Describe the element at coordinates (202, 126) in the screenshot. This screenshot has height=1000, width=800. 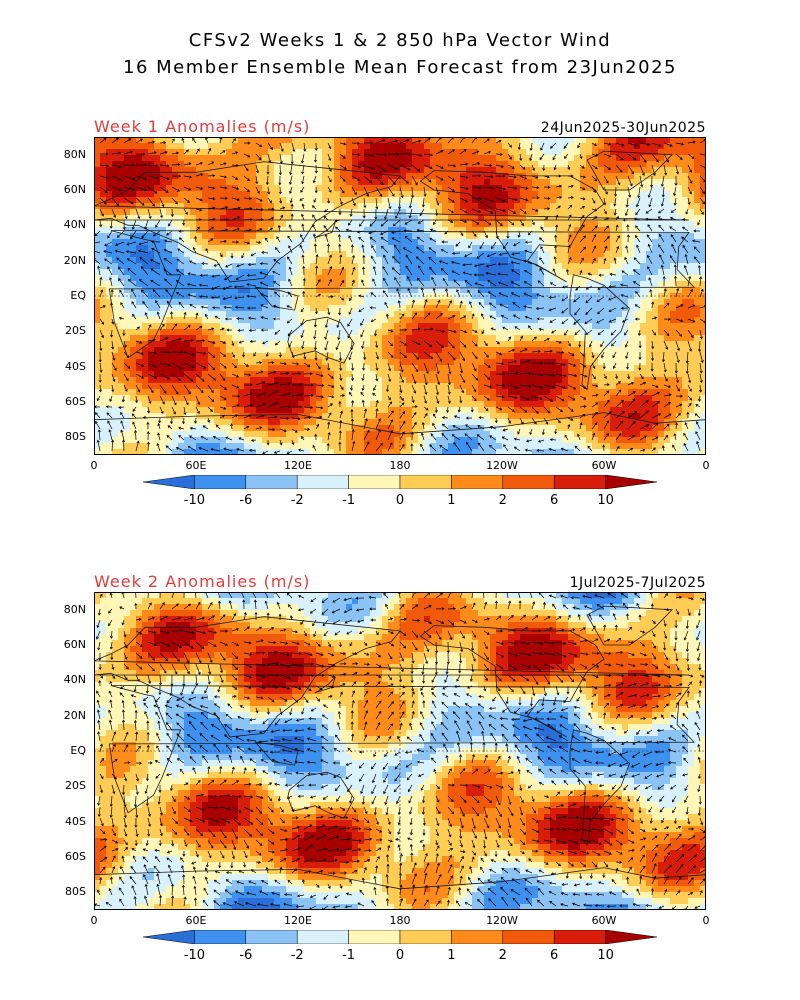
I see `week1-title: Week 1 Anomalies (m/s)` at that location.